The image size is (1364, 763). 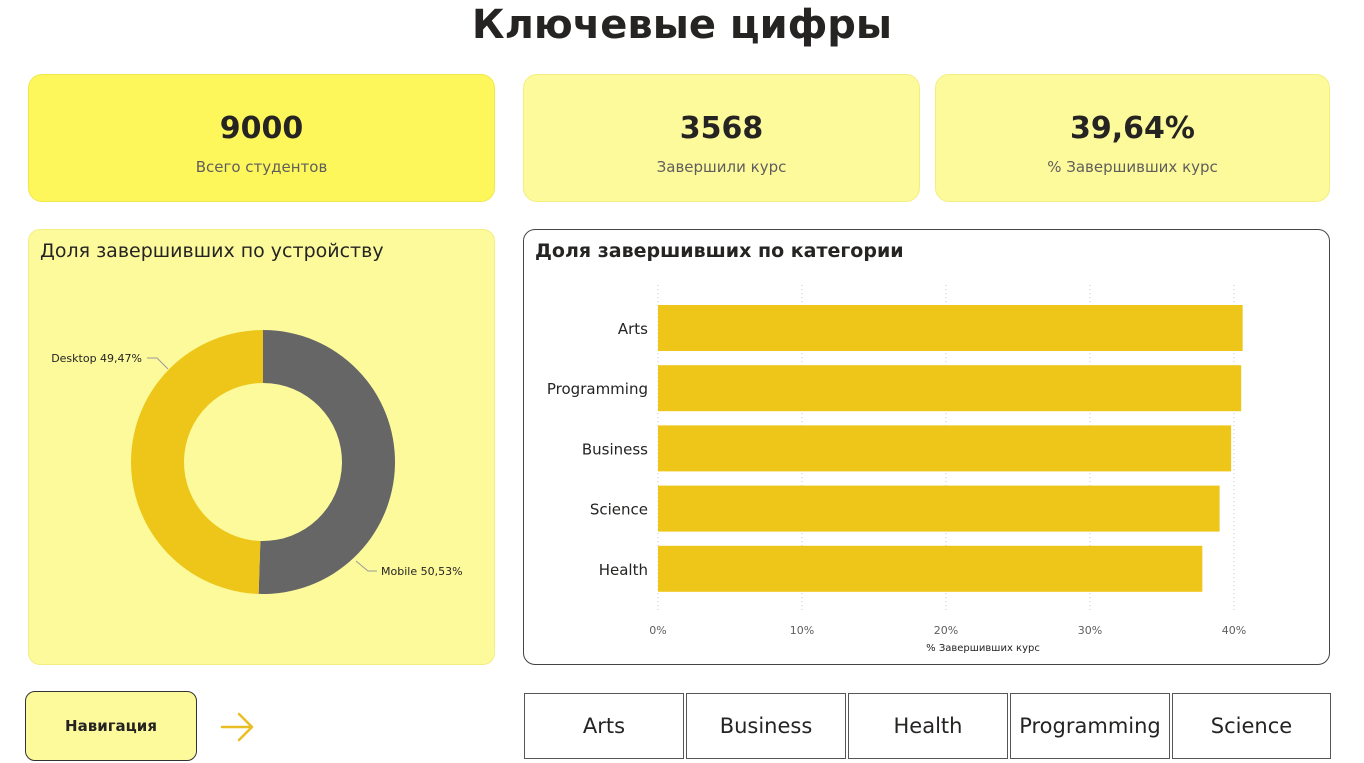 What do you see at coordinates (719, 251) in the screenshot?
I see `bar-chart-title: Доля завершивших по категории` at bounding box center [719, 251].